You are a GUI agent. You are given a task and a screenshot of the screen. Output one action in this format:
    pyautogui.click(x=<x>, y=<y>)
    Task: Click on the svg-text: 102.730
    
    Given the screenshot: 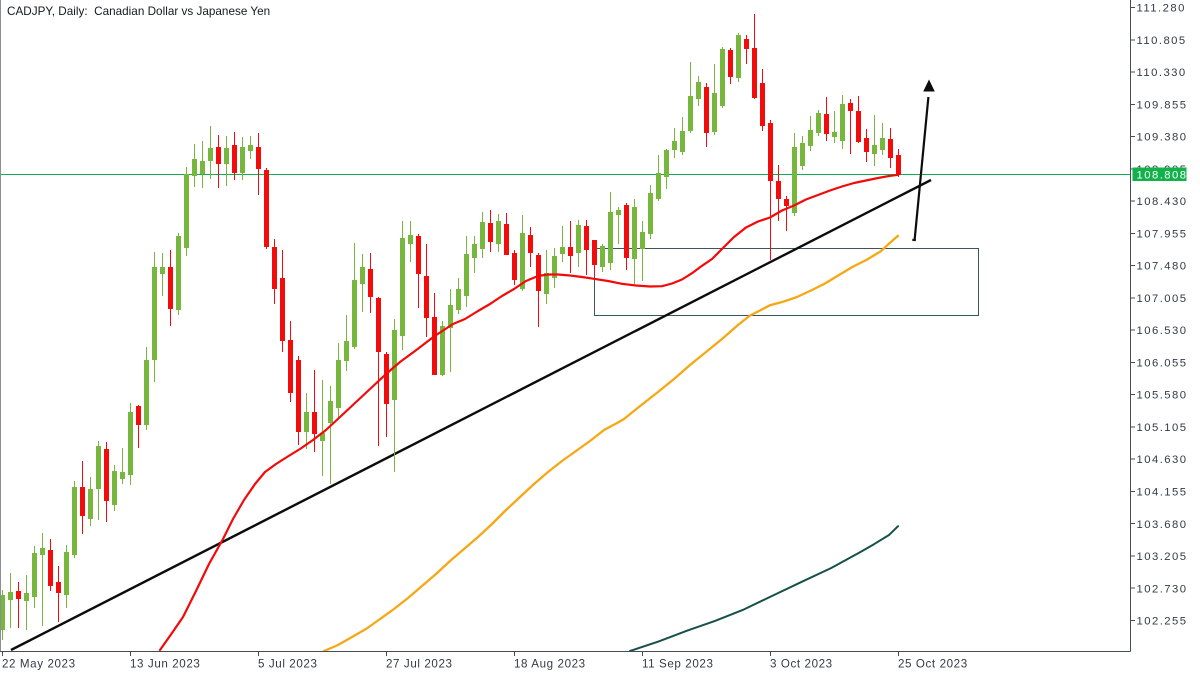 What is the action you would take?
    pyautogui.click(x=1162, y=589)
    